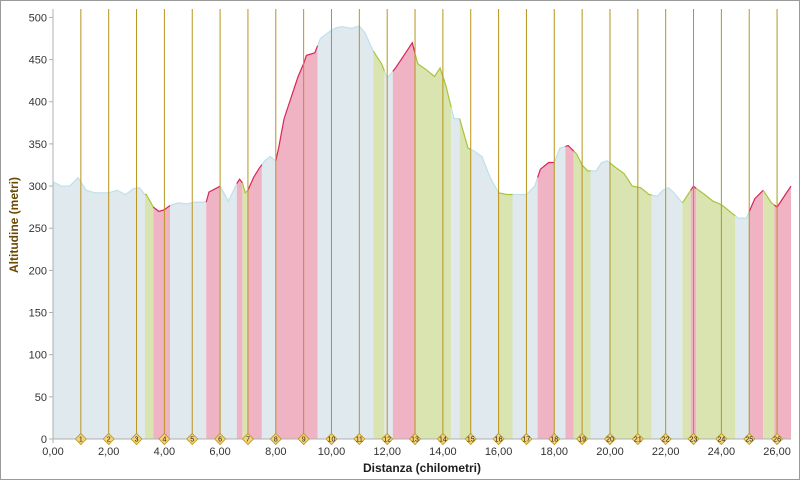 The image size is (800, 480). Describe the element at coordinates (38, 145) in the screenshot. I see `y-tick-label-350: 350` at that location.